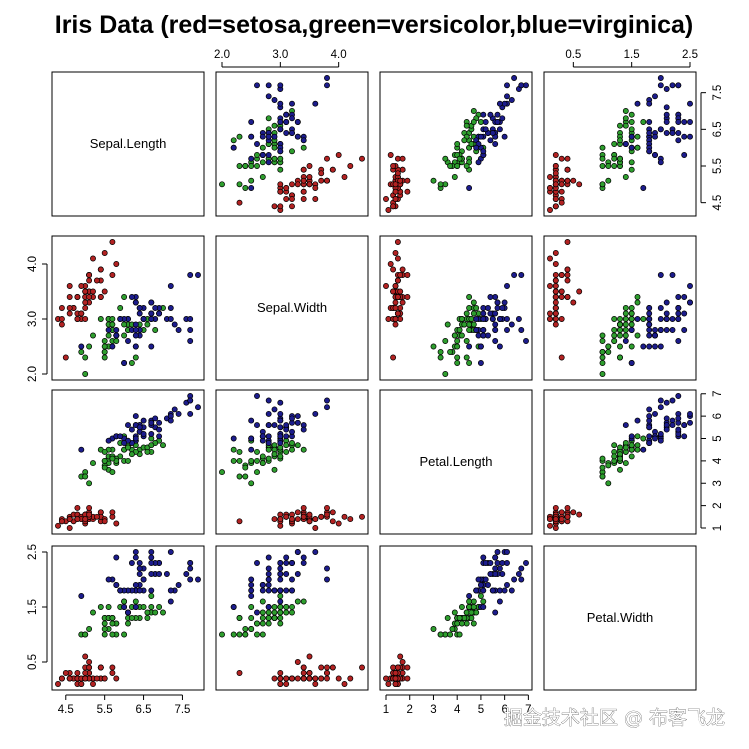 Image resolution: width=749 pixels, height=749 pixels. I want to click on tick-label: 3, so click(718, 483).